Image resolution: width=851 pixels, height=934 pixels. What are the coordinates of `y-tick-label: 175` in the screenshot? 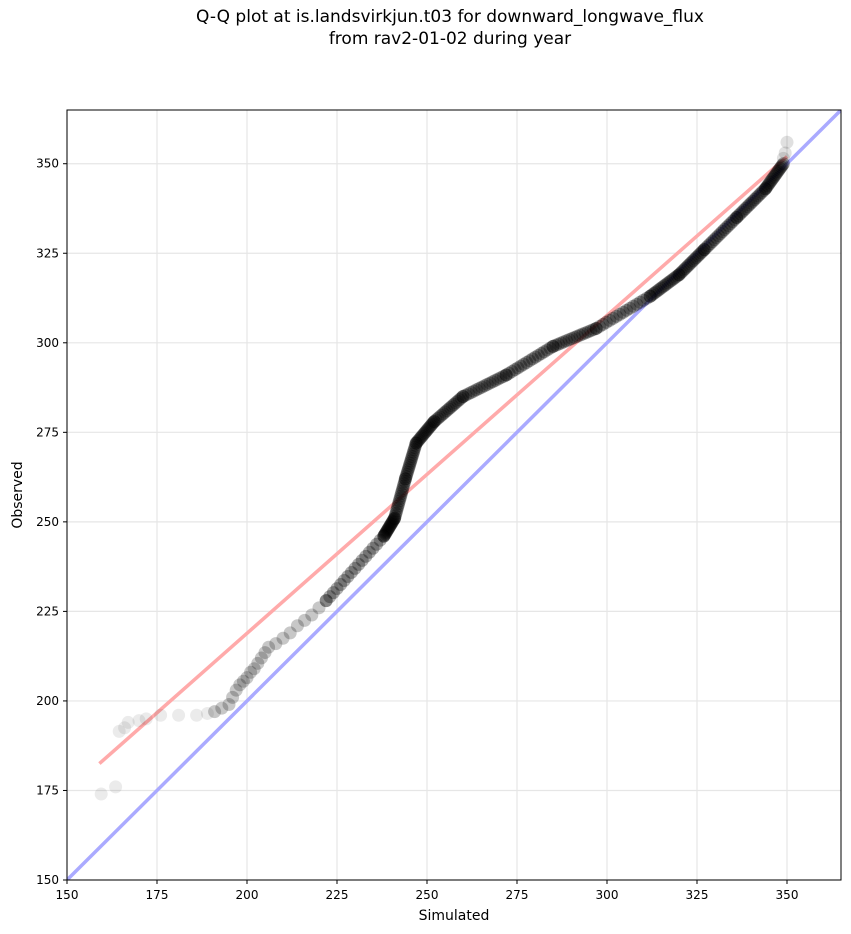 It's located at (47, 790).